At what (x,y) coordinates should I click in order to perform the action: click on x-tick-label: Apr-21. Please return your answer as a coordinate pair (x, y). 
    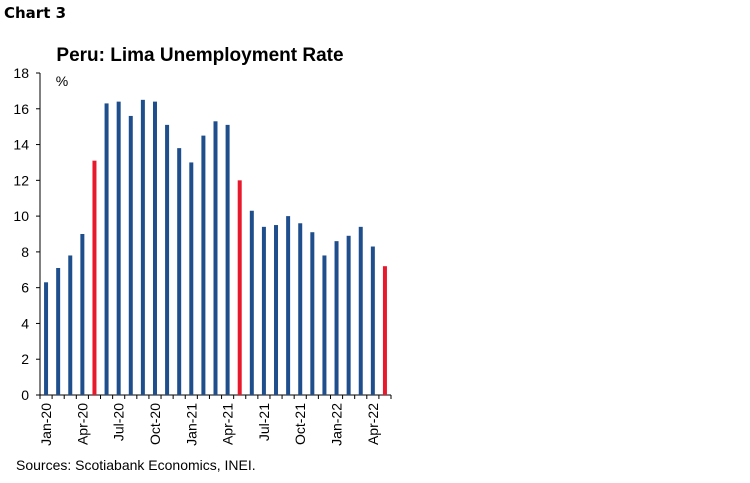
    Looking at the image, I should click on (228, 424).